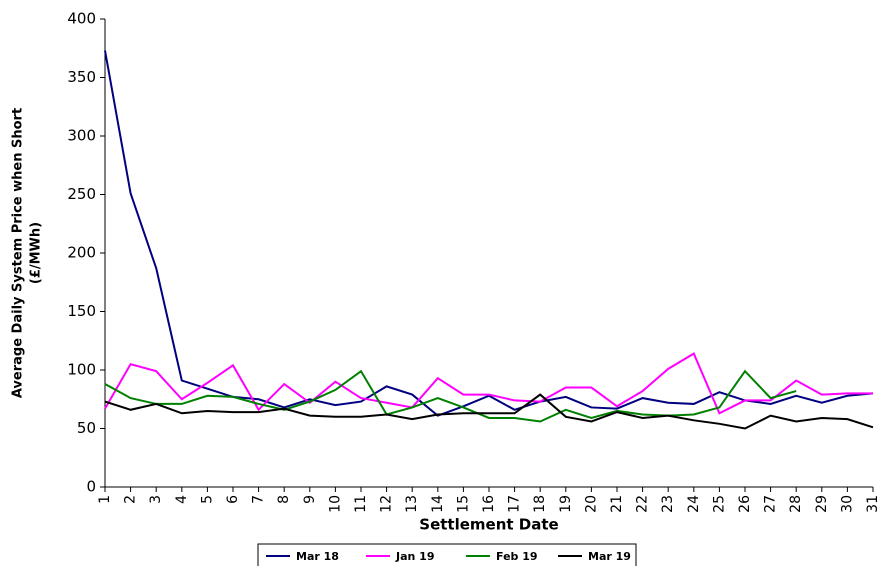 Image resolution: width=882 pixels, height=566 pixels. What do you see at coordinates (86, 428) in the screenshot?
I see `y-tick-label: 50` at bounding box center [86, 428].